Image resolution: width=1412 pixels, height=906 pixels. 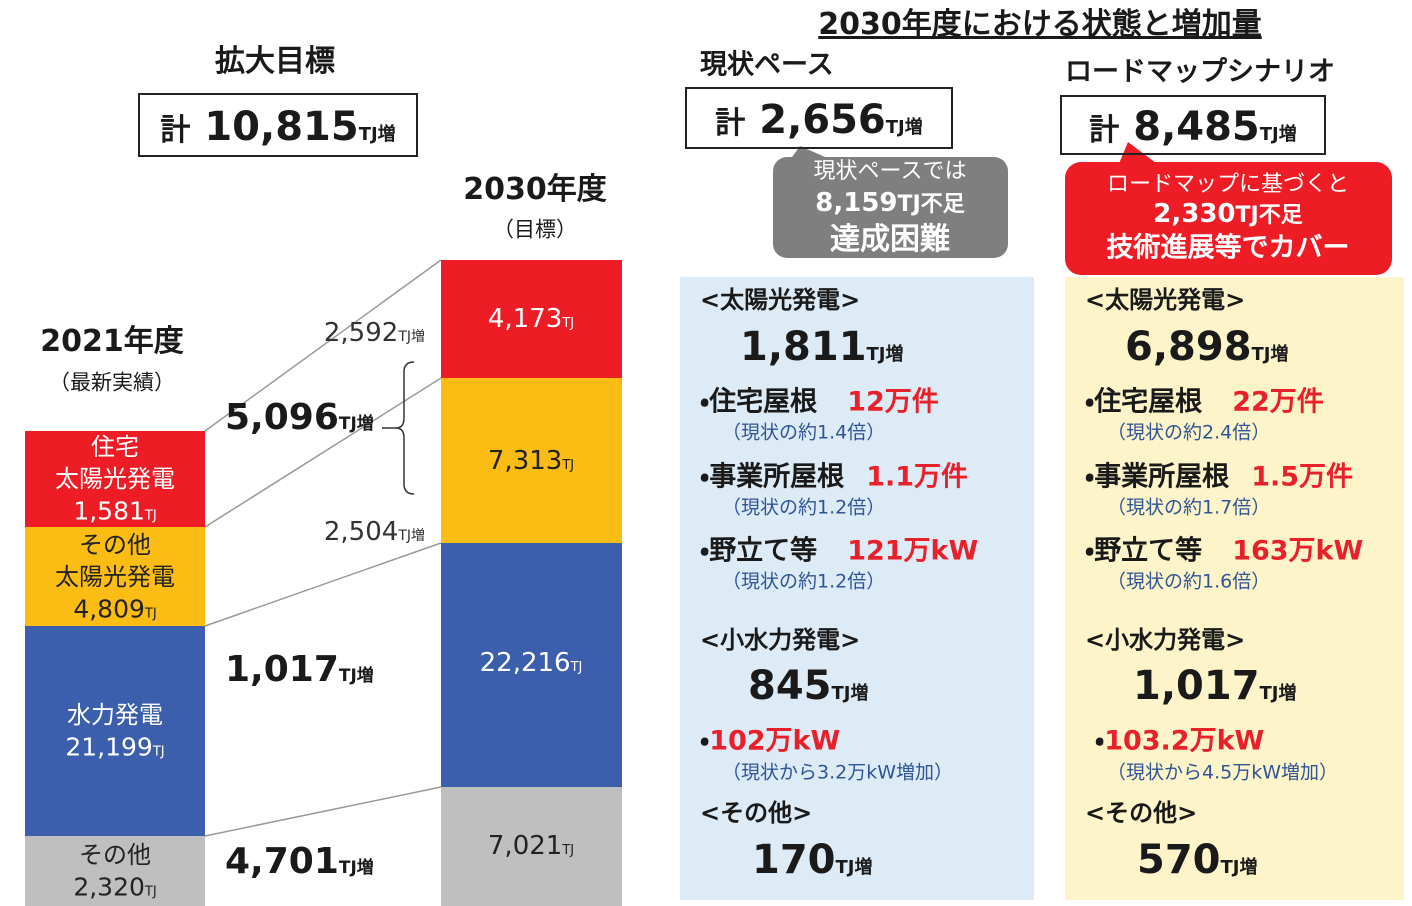 I want to click on callout-text: 達成困難, so click(x=890, y=239).